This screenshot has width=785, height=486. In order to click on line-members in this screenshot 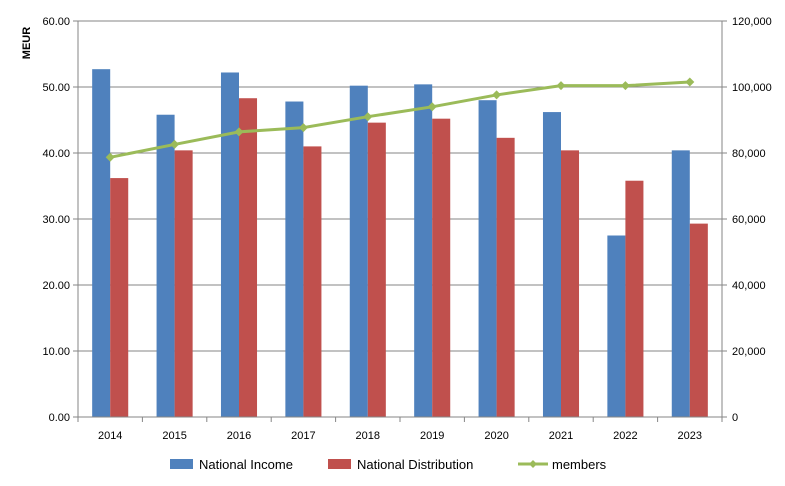, I will do `click(399, 119)`.